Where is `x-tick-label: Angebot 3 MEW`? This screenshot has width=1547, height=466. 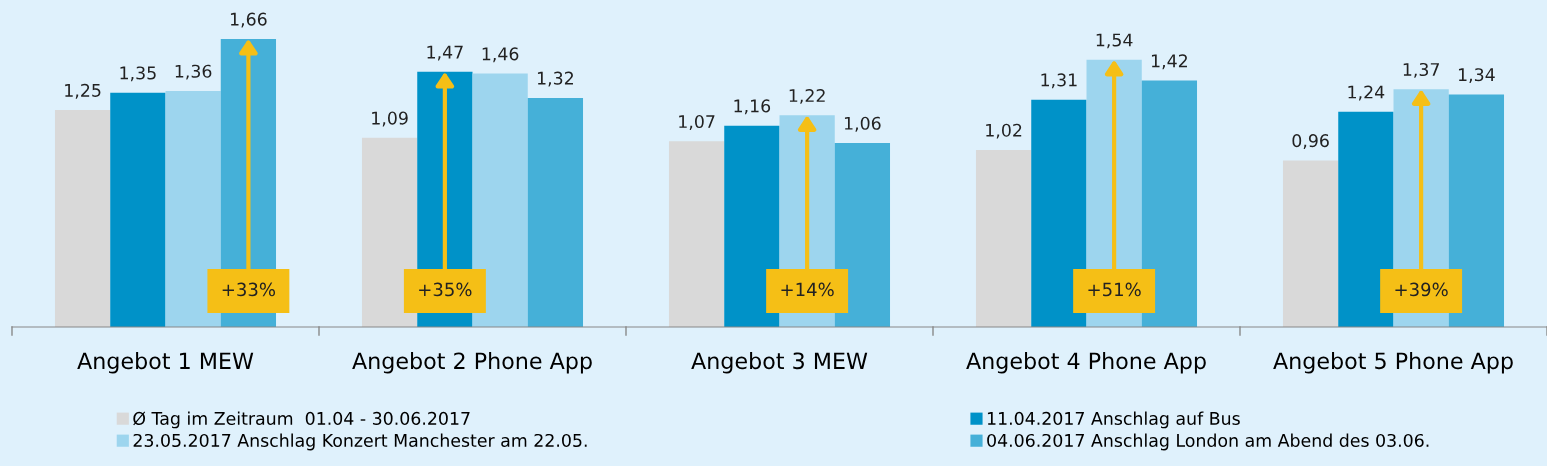 x-tick-label: Angebot 3 MEW is located at coordinates (779, 363).